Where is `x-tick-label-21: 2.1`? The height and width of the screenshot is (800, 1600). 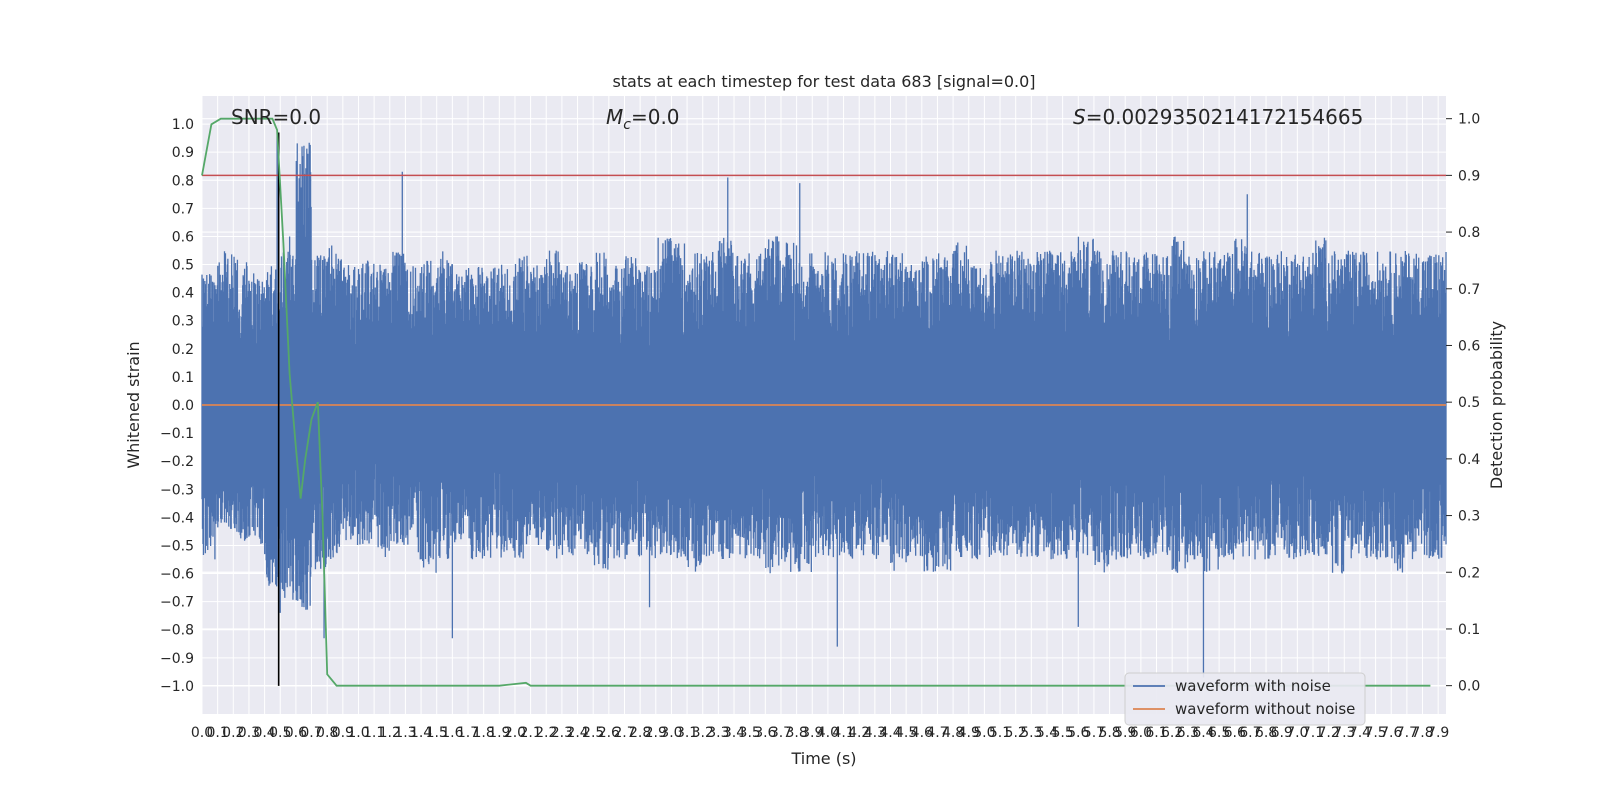 x-tick-label-21: 2.1 is located at coordinates (530, 733).